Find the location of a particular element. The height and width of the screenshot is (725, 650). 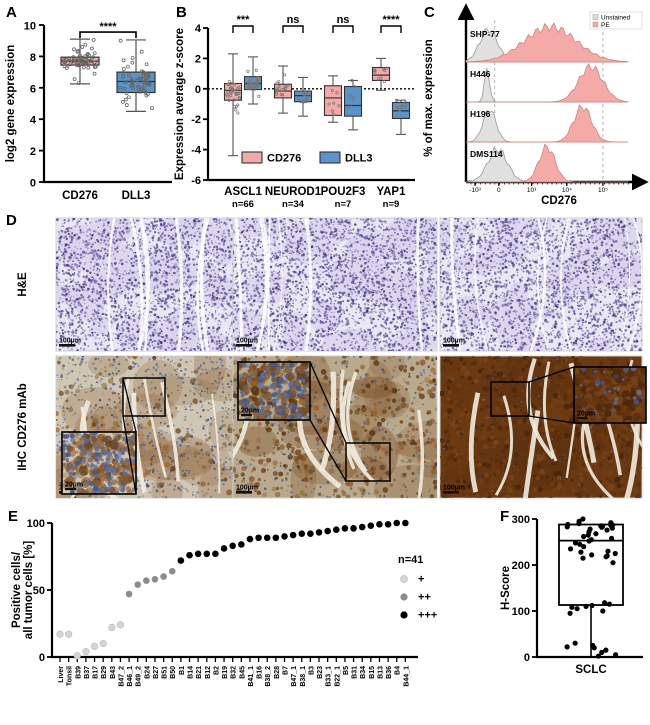

panel-e-category-label: B33_1 is located at coordinates (329, 676).